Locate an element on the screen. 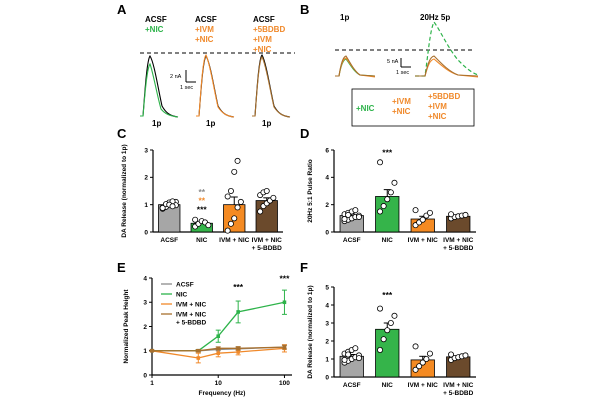  chart-d-category-label: ACSF is located at coordinates (352, 240).